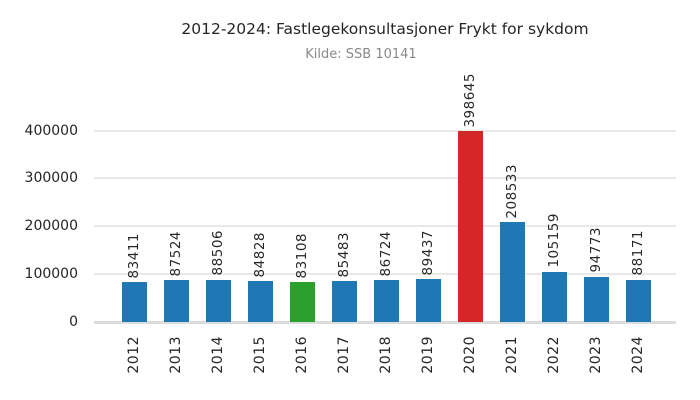 The width and height of the screenshot is (700, 400). I want to click on bar-2016, so click(302, 302).